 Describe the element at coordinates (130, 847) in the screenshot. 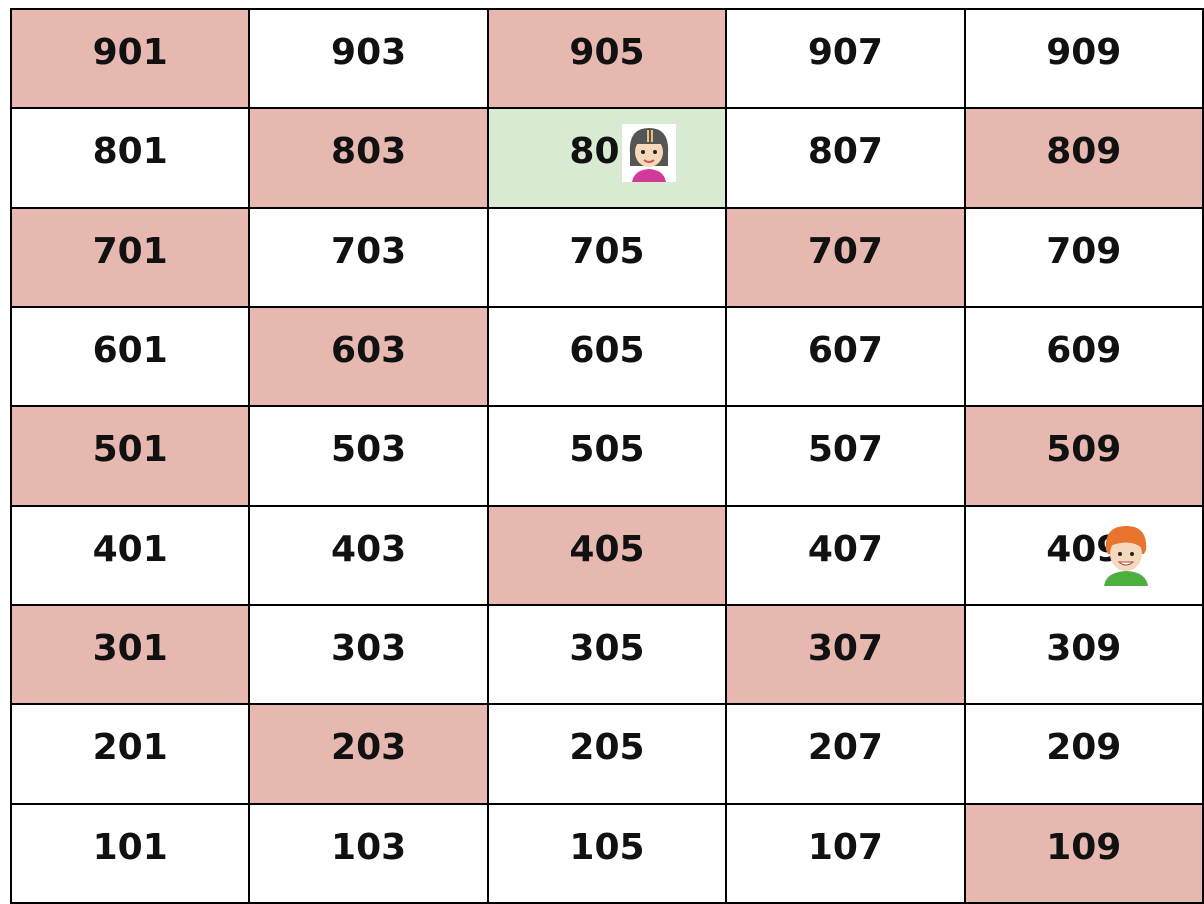

I see `room-number: 101` at that location.